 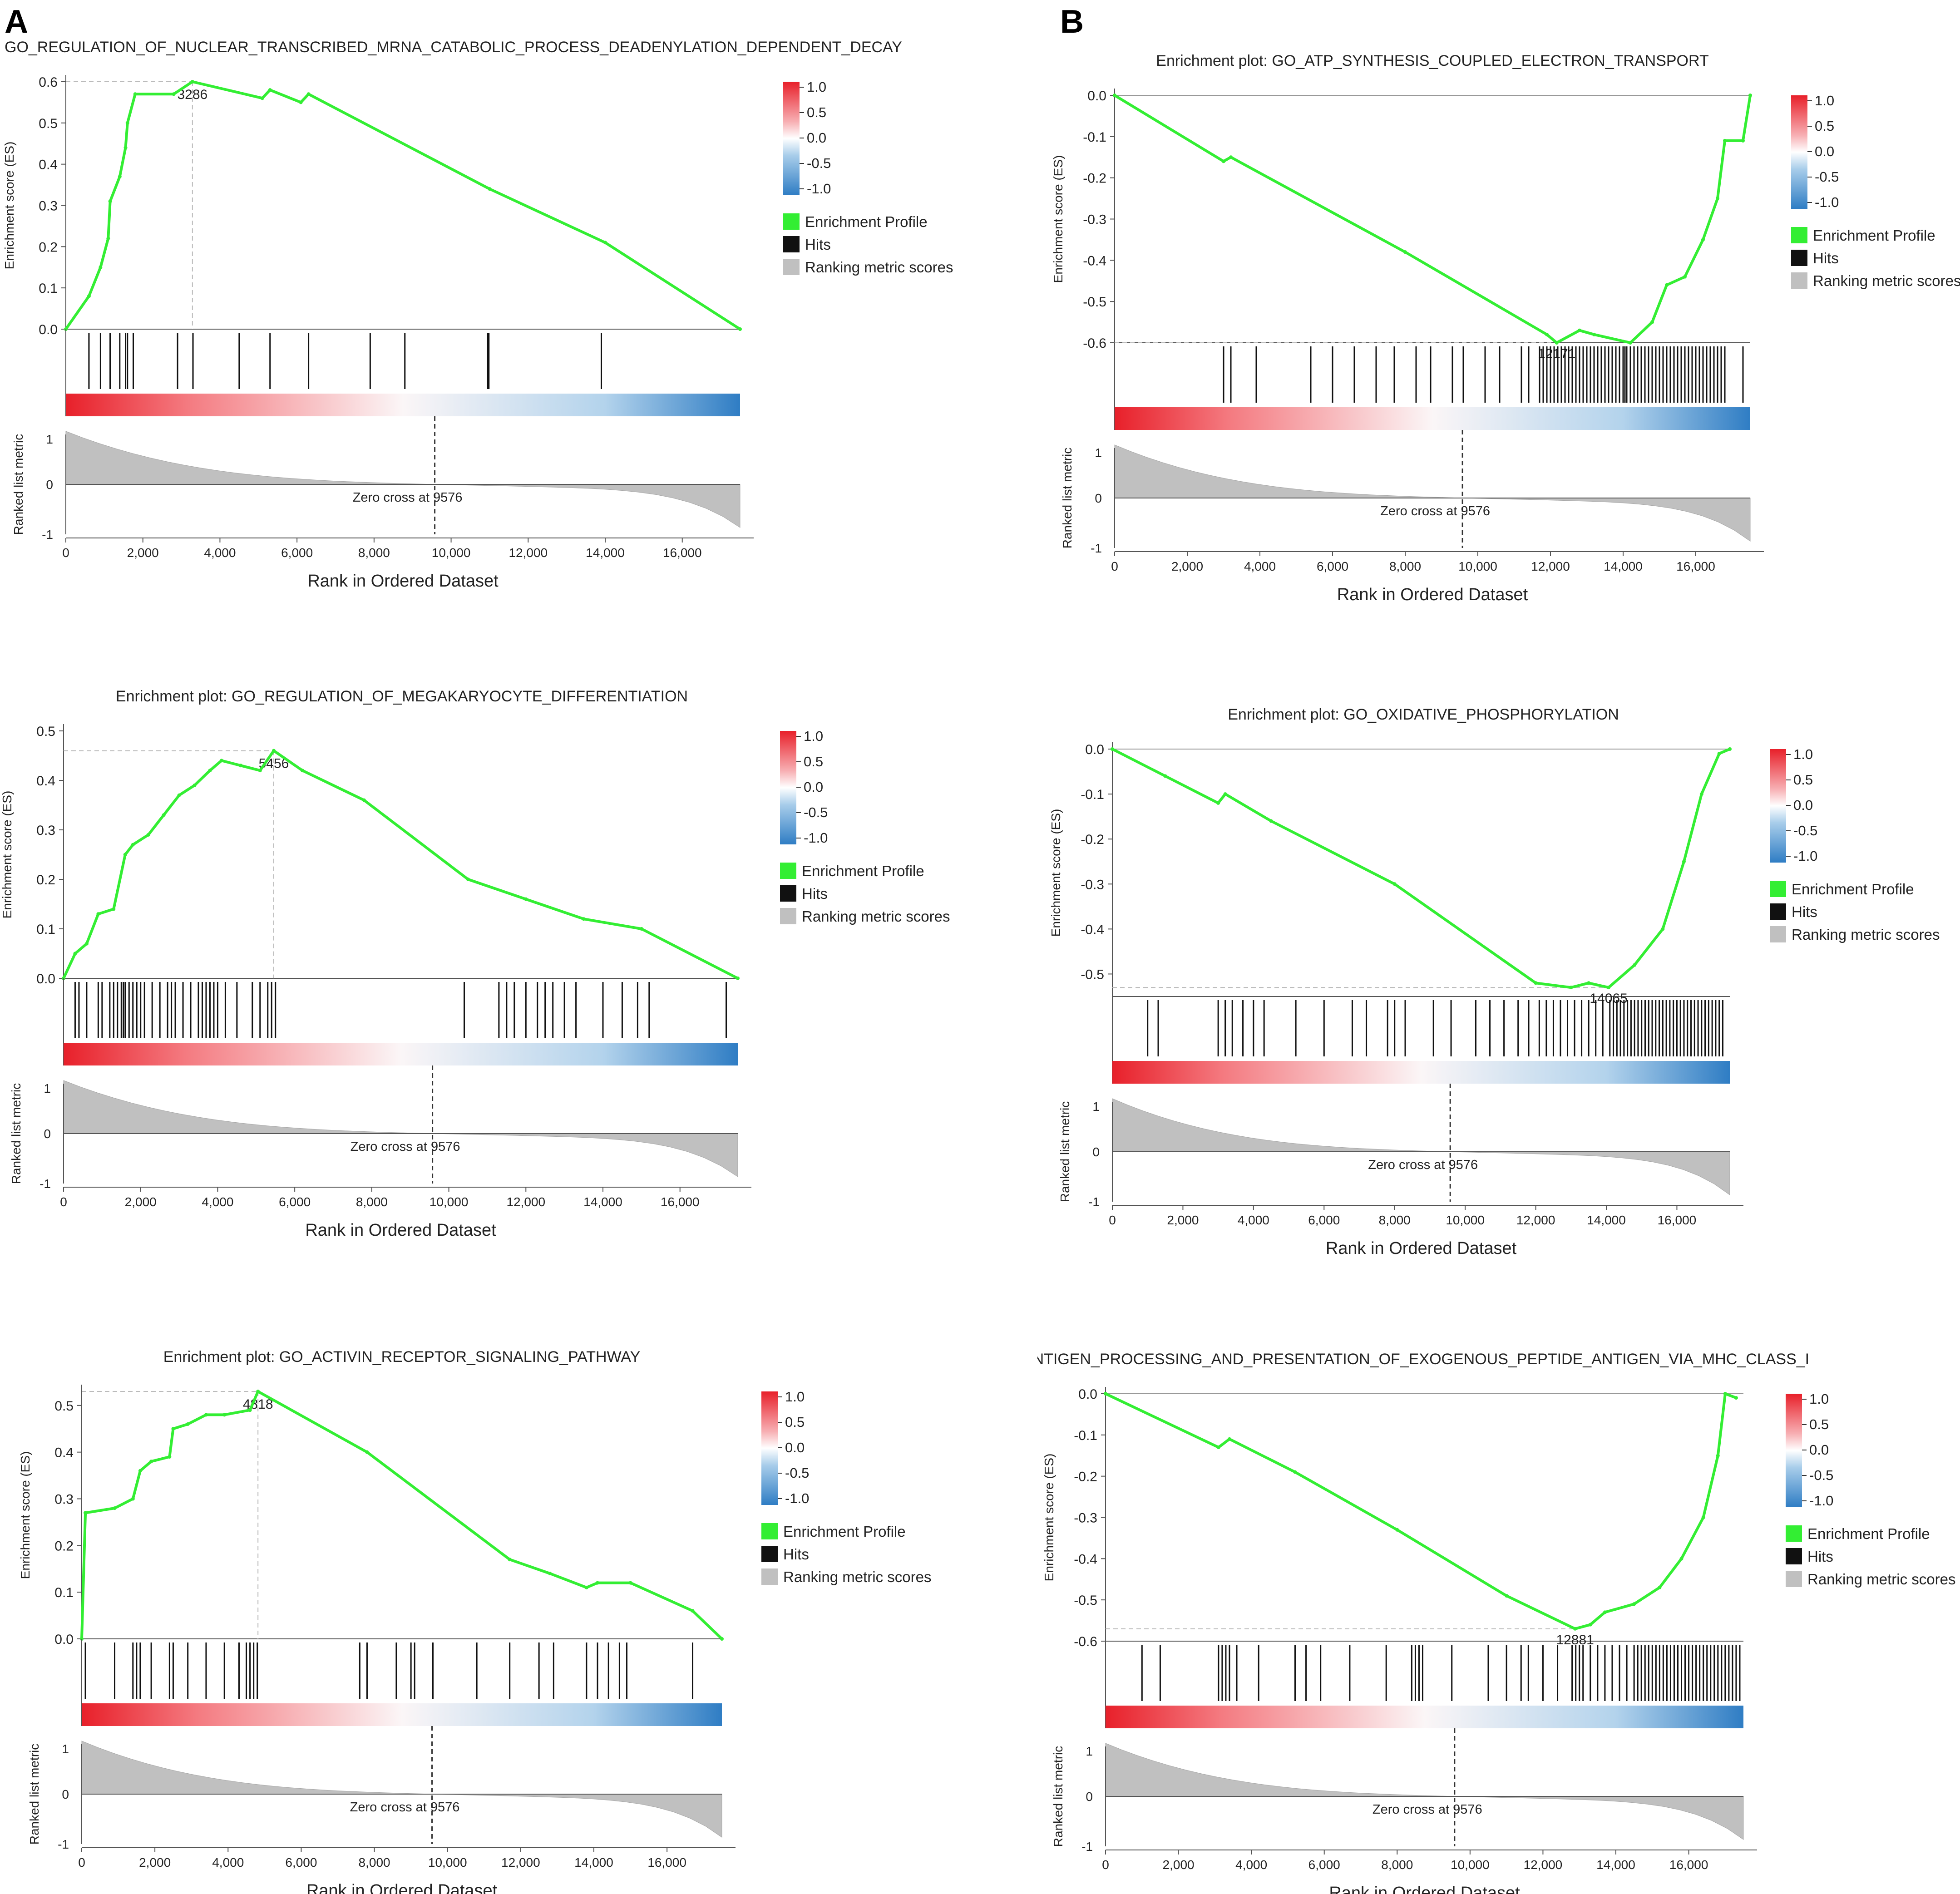 What do you see at coordinates (1819, 1424) in the screenshot?
I see `colorbar-tick-label: 0.5` at bounding box center [1819, 1424].